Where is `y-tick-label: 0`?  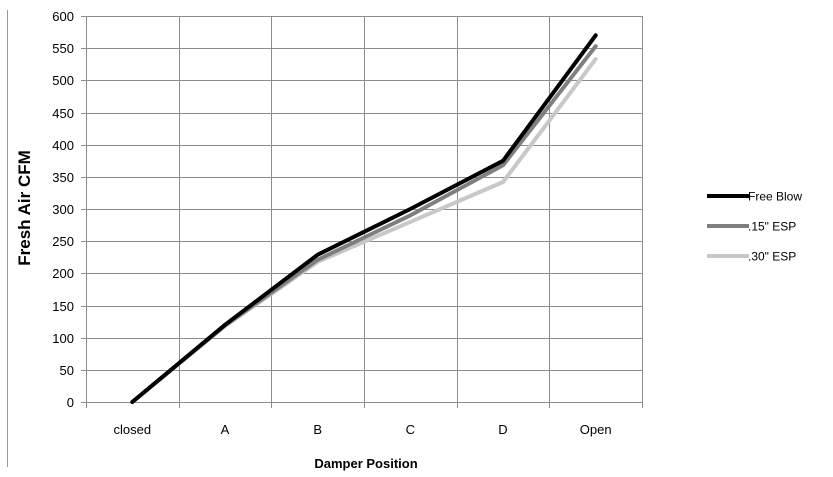 y-tick-label: 0 is located at coordinates (70, 402).